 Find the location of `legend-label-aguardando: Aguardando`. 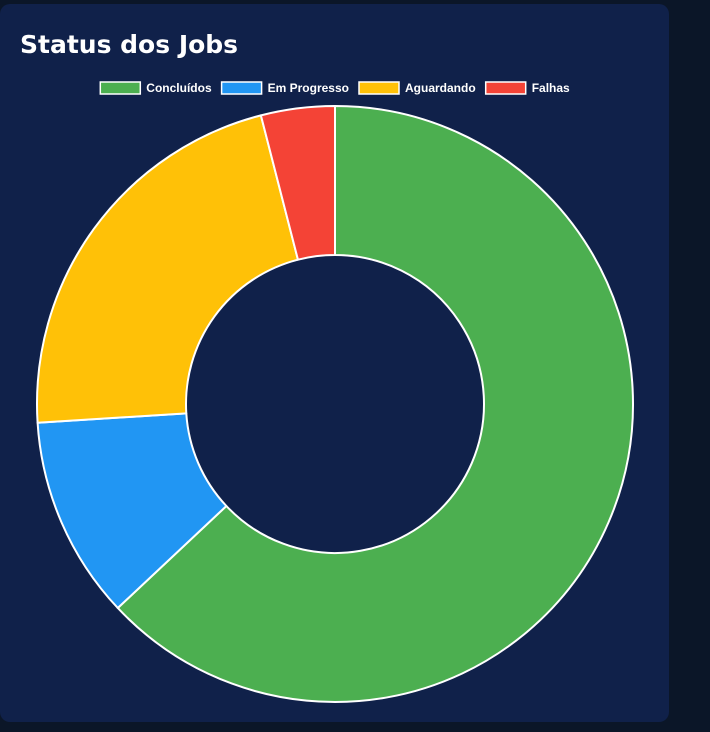

legend-label-aguardando: Aguardando is located at coordinates (440, 88).